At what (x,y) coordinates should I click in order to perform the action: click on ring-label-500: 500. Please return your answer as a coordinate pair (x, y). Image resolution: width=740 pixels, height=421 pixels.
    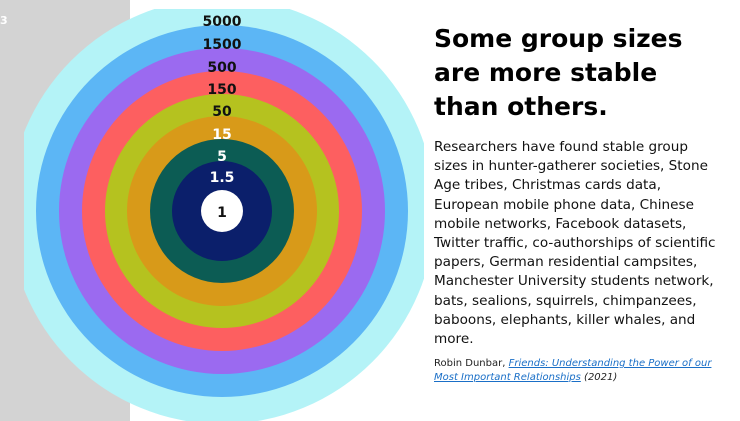
    Looking at the image, I should click on (221, 68).